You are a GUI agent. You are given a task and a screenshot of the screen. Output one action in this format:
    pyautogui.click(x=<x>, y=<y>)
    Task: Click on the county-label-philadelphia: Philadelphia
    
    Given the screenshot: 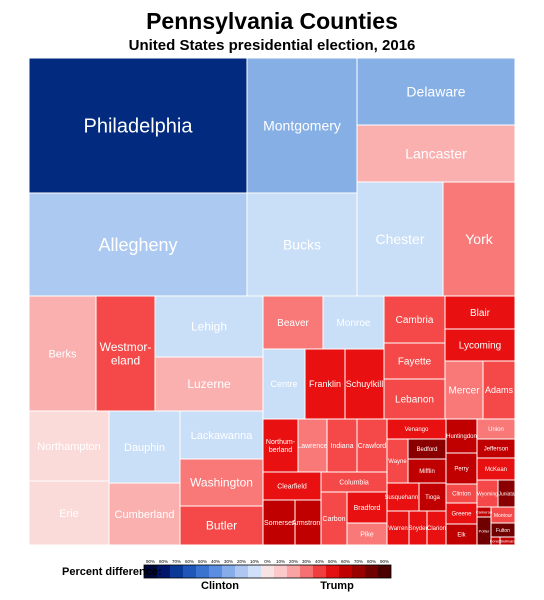 What is the action you would take?
    pyautogui.click(x=139, y=127)
    